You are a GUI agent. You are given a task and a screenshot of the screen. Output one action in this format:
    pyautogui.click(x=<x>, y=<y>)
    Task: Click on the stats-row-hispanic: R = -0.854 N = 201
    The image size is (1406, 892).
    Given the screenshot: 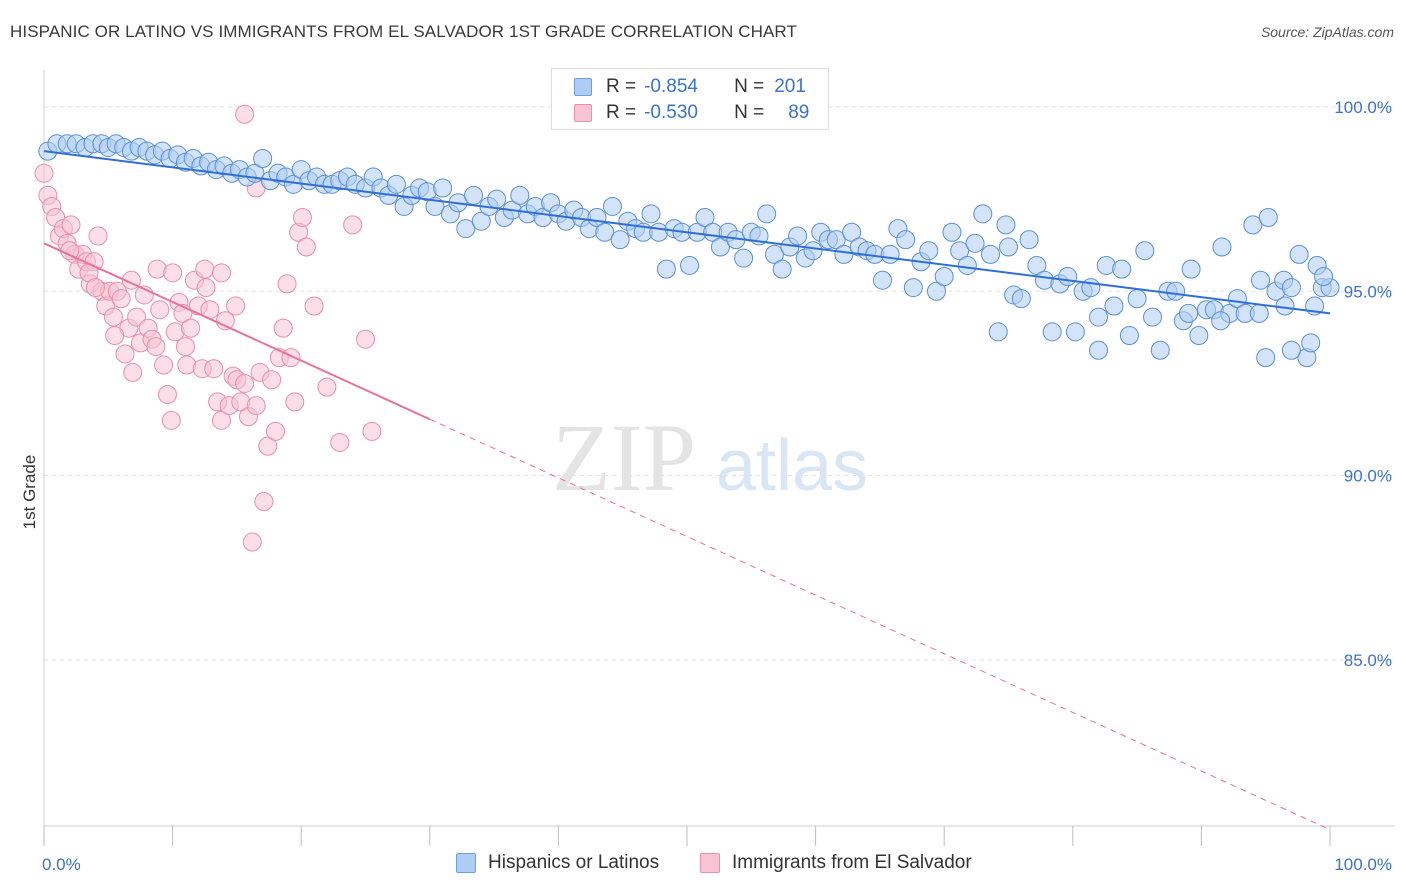 What is the action you would take?
    pyautogui.click(x=690, y=87)
    